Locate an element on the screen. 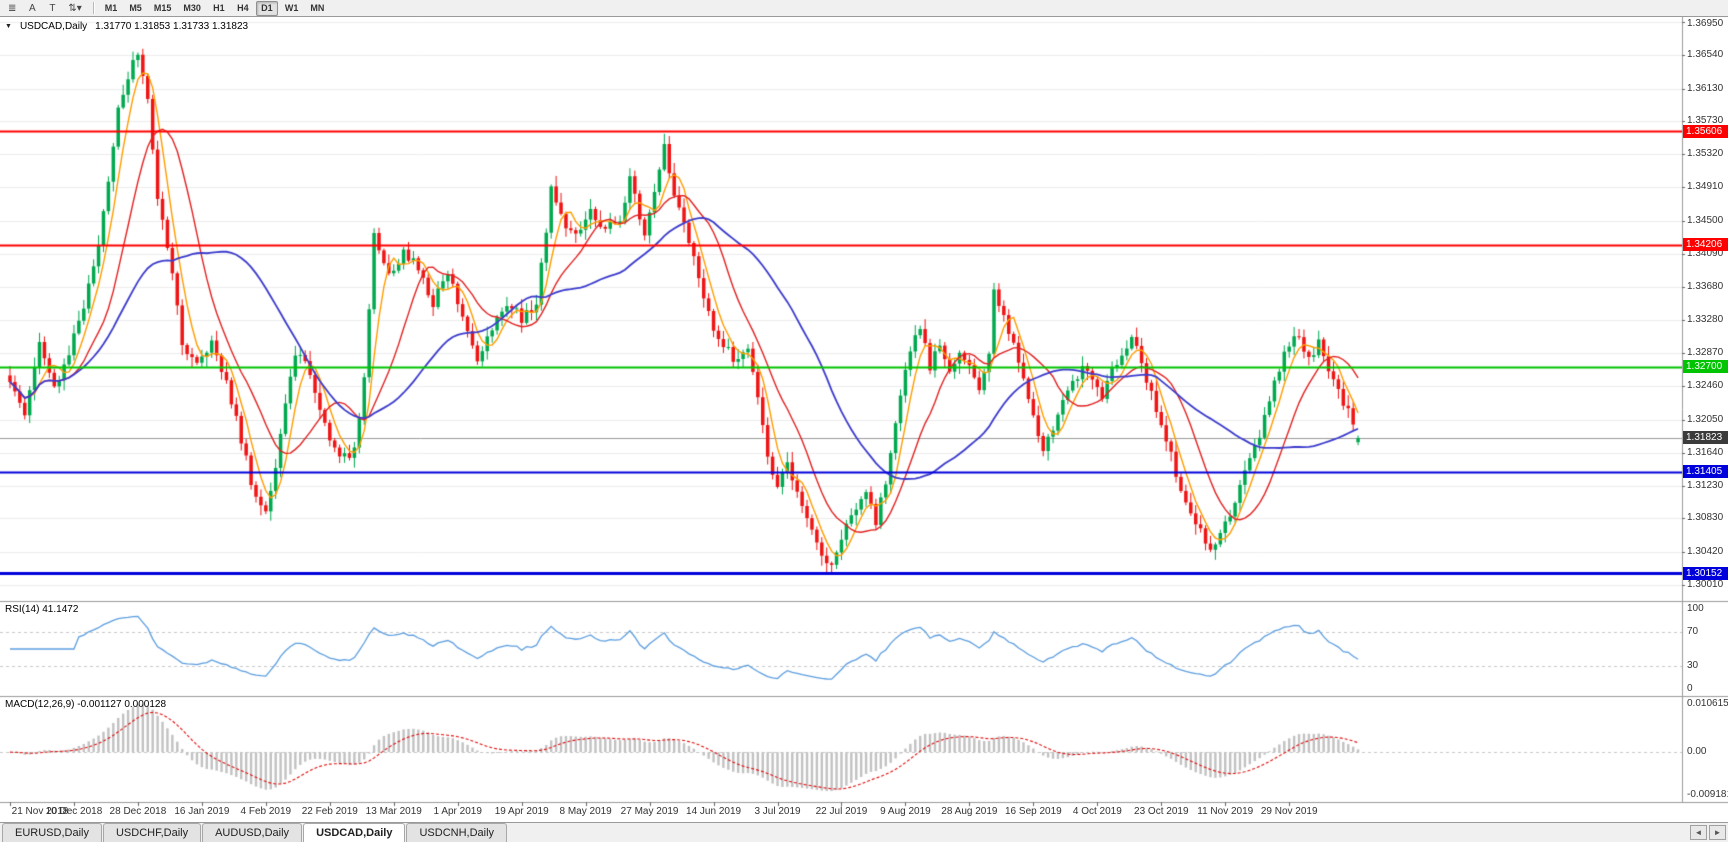 The height and width of the screenshot is (842, 1728). date-axis-label: 22 Feb 2019 is located at coordinates (329, 811).